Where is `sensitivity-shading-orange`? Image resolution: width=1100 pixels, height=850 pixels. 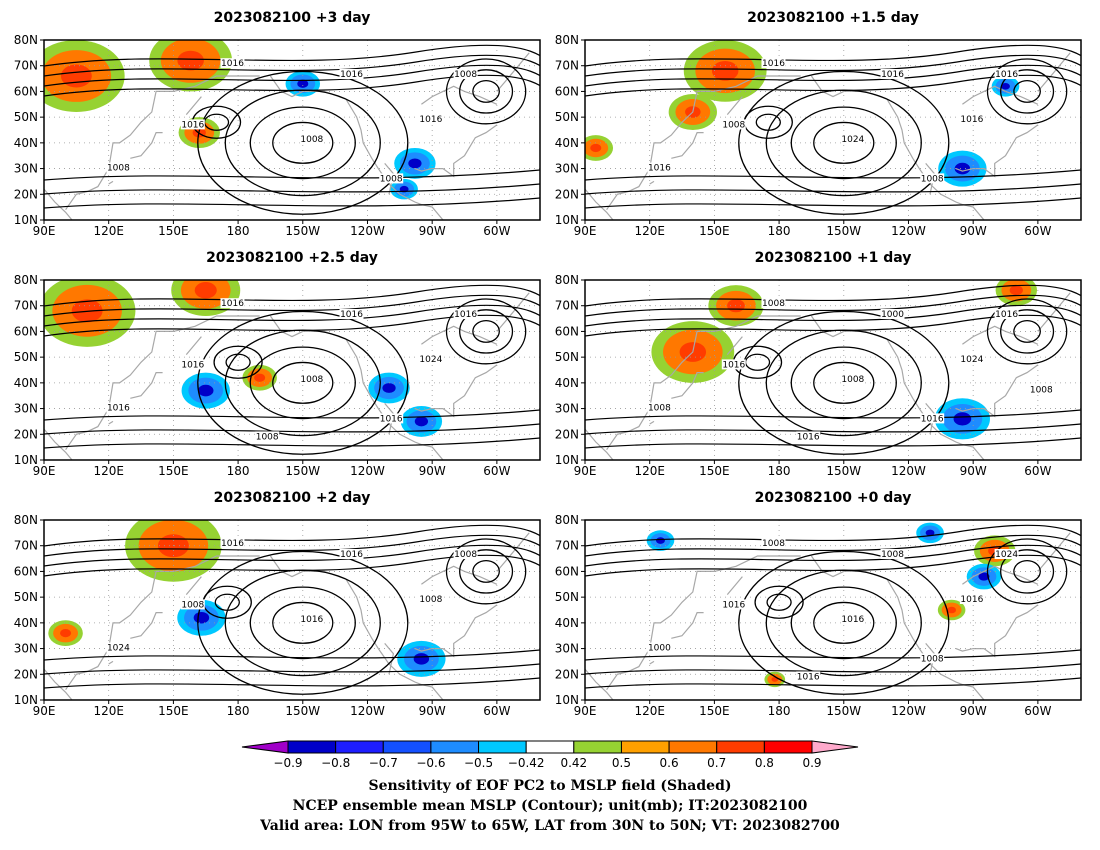 sensitivity-shading-orange is located at coordinates (191, 66).